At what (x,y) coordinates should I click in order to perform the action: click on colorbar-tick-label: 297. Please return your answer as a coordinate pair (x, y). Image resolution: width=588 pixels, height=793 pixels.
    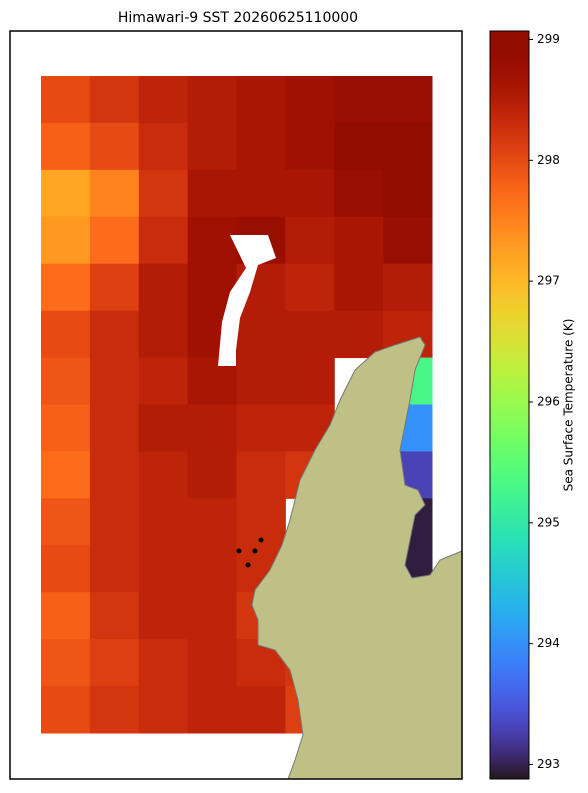
    Looking at the image, I should click on (548, 281).